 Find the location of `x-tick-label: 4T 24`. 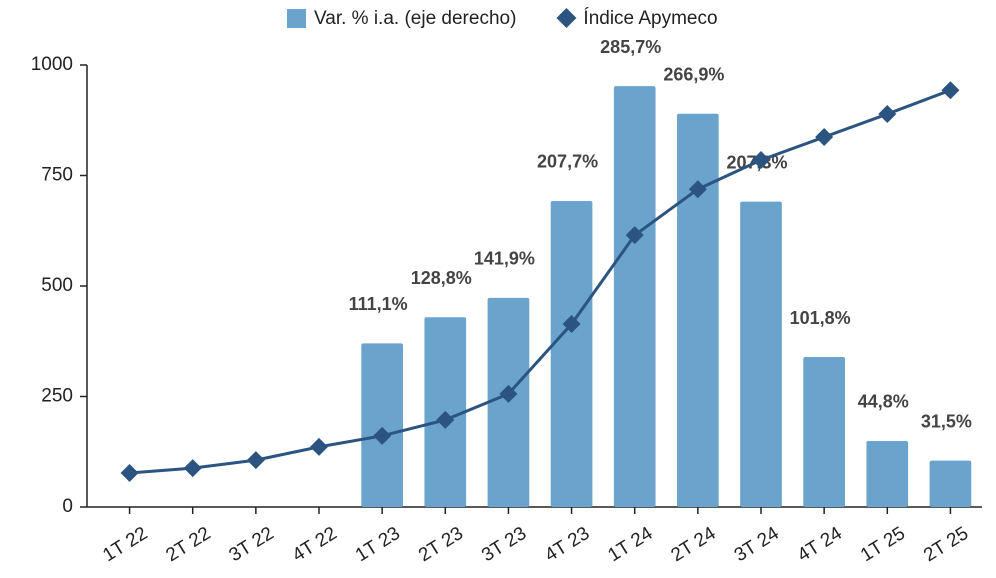

x-tick-label: 4T 24 is located at coordinates (820, 545).